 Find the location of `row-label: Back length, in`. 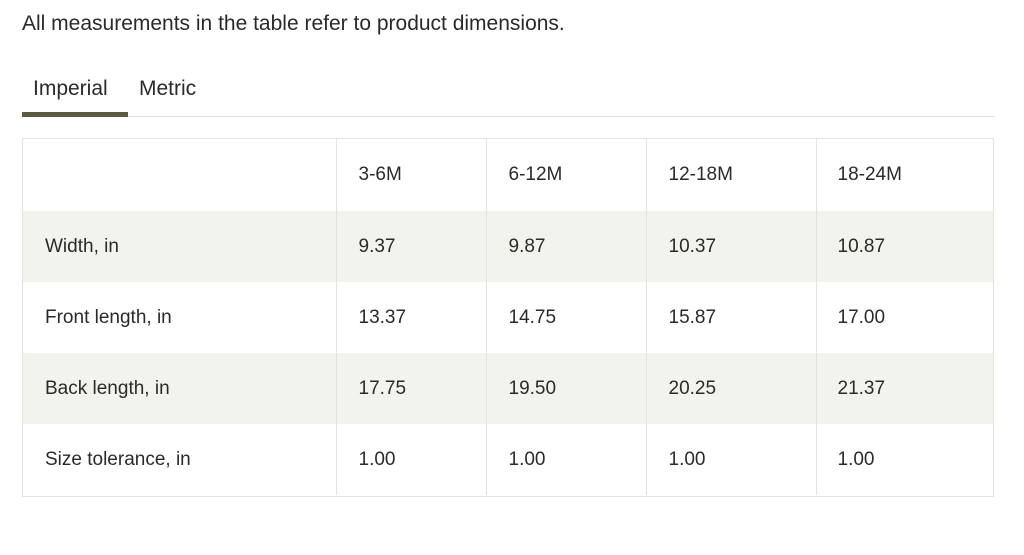

row-label: Back length, in is located at coordinates (179, 388).